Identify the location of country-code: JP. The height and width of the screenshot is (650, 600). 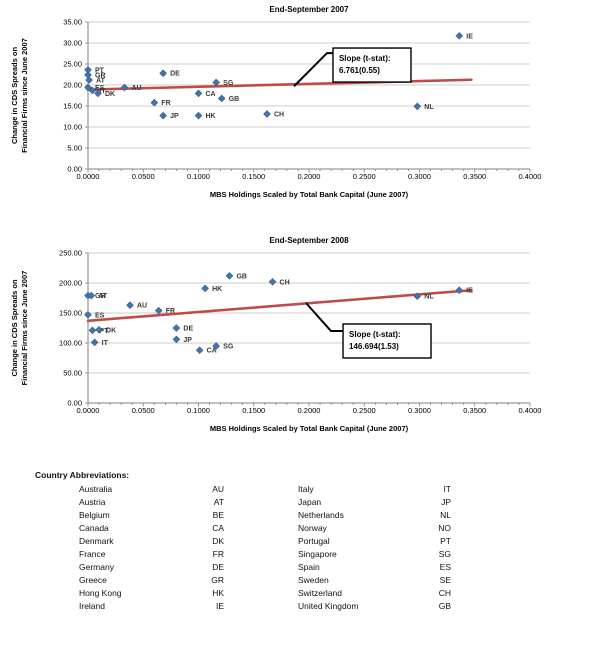
(446, 502).